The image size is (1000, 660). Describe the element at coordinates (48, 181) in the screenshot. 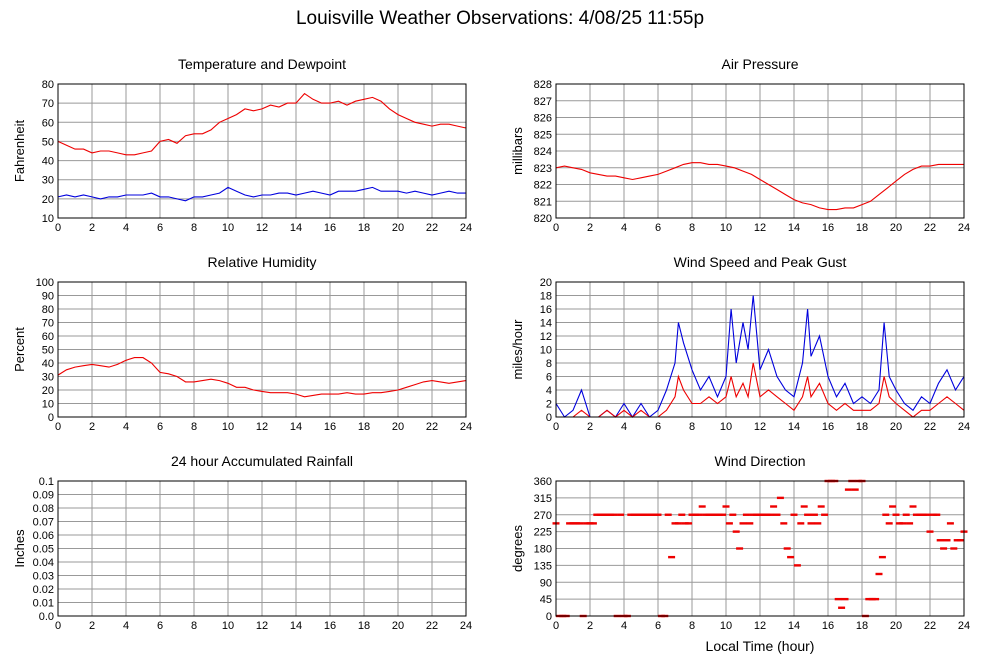

I see `y-tick-label: 30` at that location.